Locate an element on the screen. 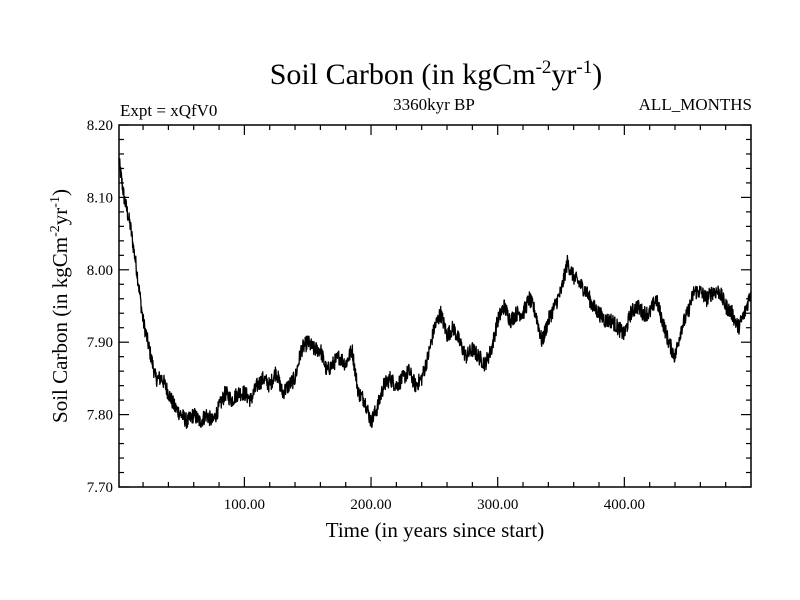 This screenshot has width=800, height=600. subtitle-experiment: Expt = xQfV0 is located at coordinates (168, 110).